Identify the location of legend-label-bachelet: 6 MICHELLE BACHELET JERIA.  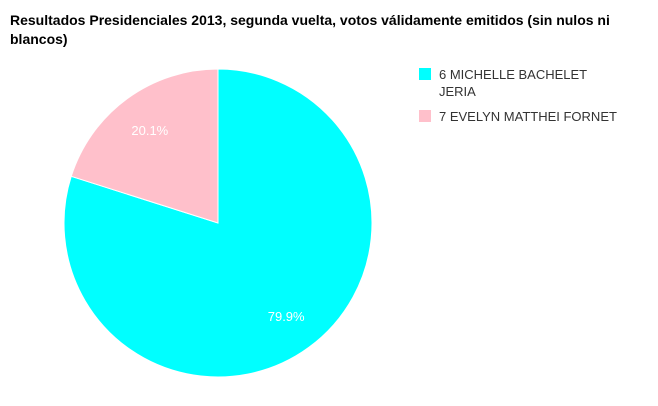
(513, 83).